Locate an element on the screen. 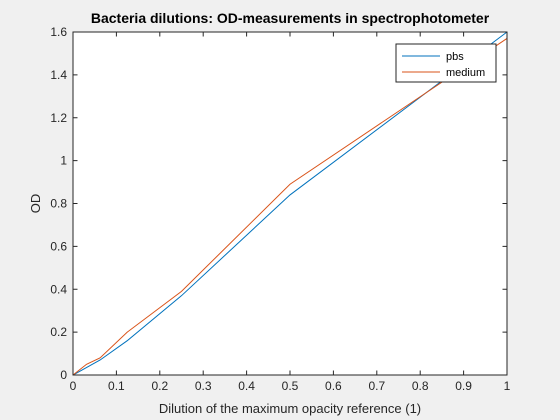  y-axis-label: OD is located at coordinates (35, 204).